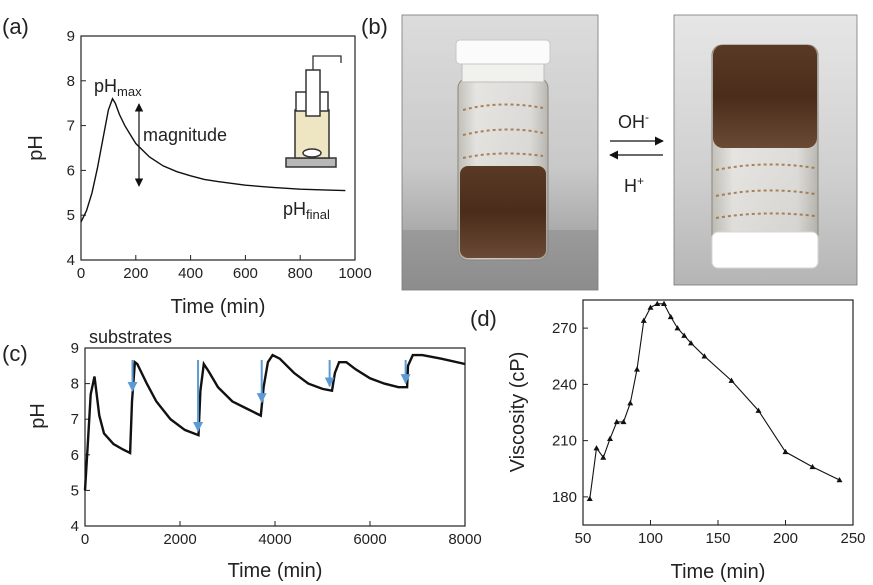 Image resolution: width=873 pixels, height=585 pixels. Describe the element at coordinates (717, 538) in the screenshot. I see `x-tick-label: 150` at that location.